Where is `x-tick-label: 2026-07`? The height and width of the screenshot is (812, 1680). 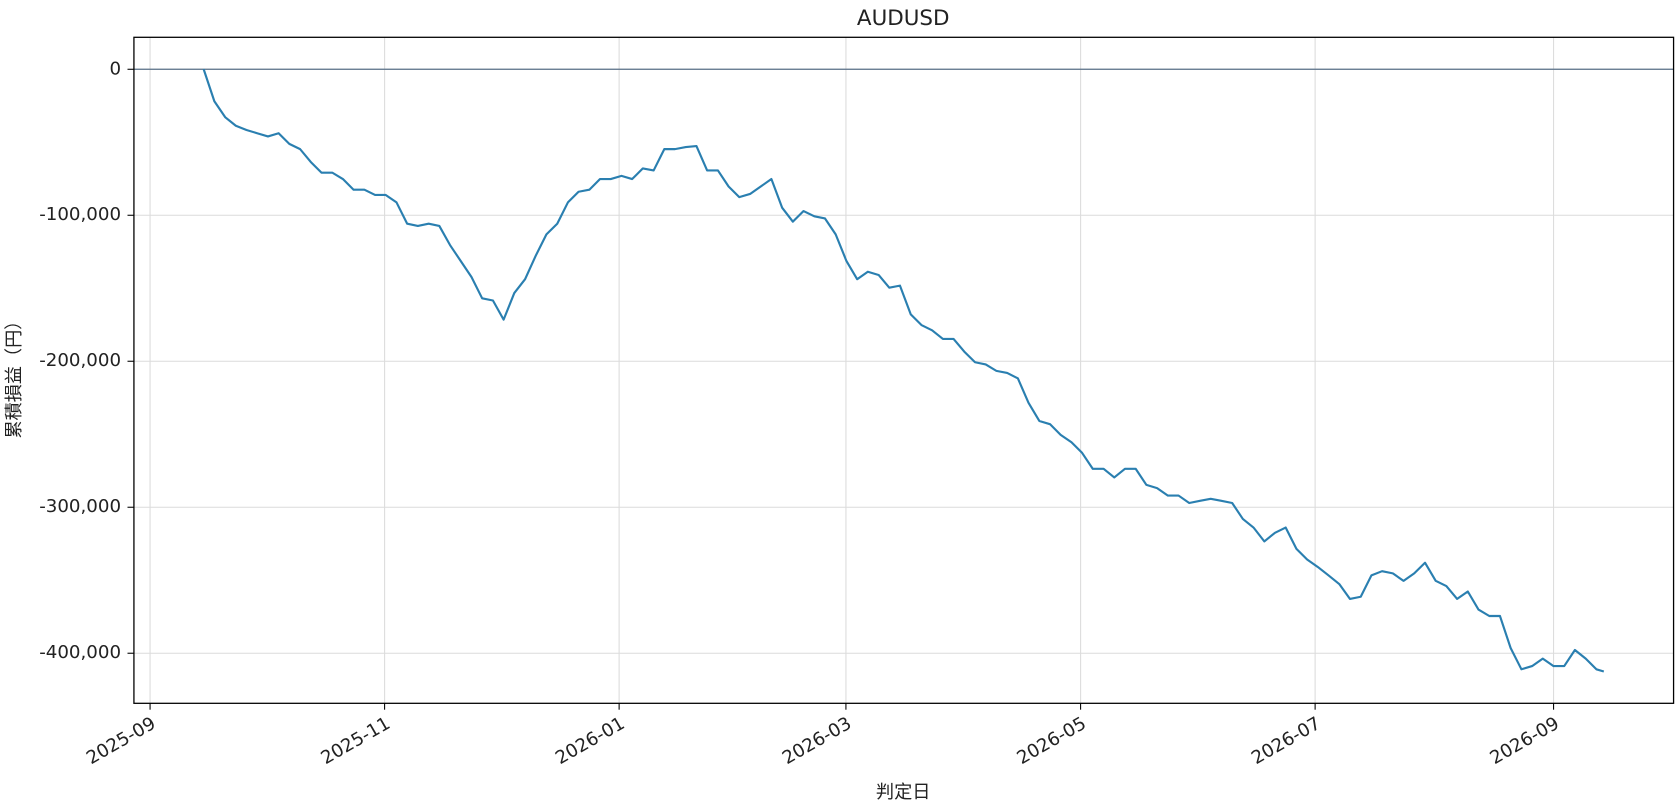 x-tick-label: 2026-07 is located at coordinates (1286, 741).